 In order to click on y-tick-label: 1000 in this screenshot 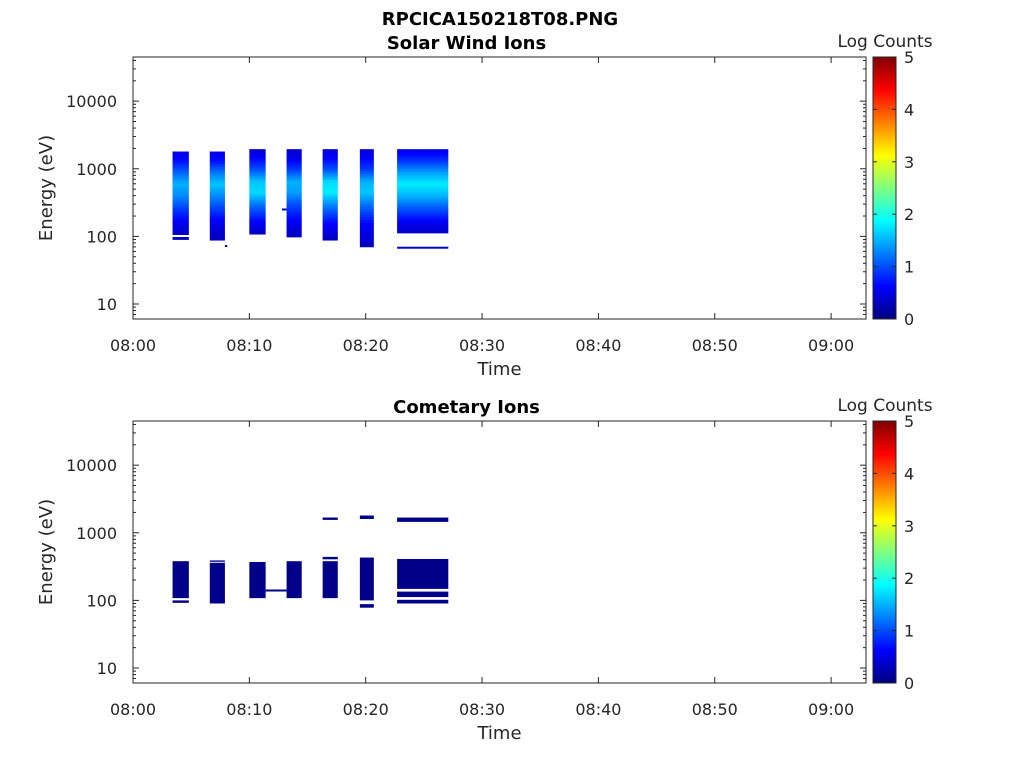, I will do `click(96, 169)`.